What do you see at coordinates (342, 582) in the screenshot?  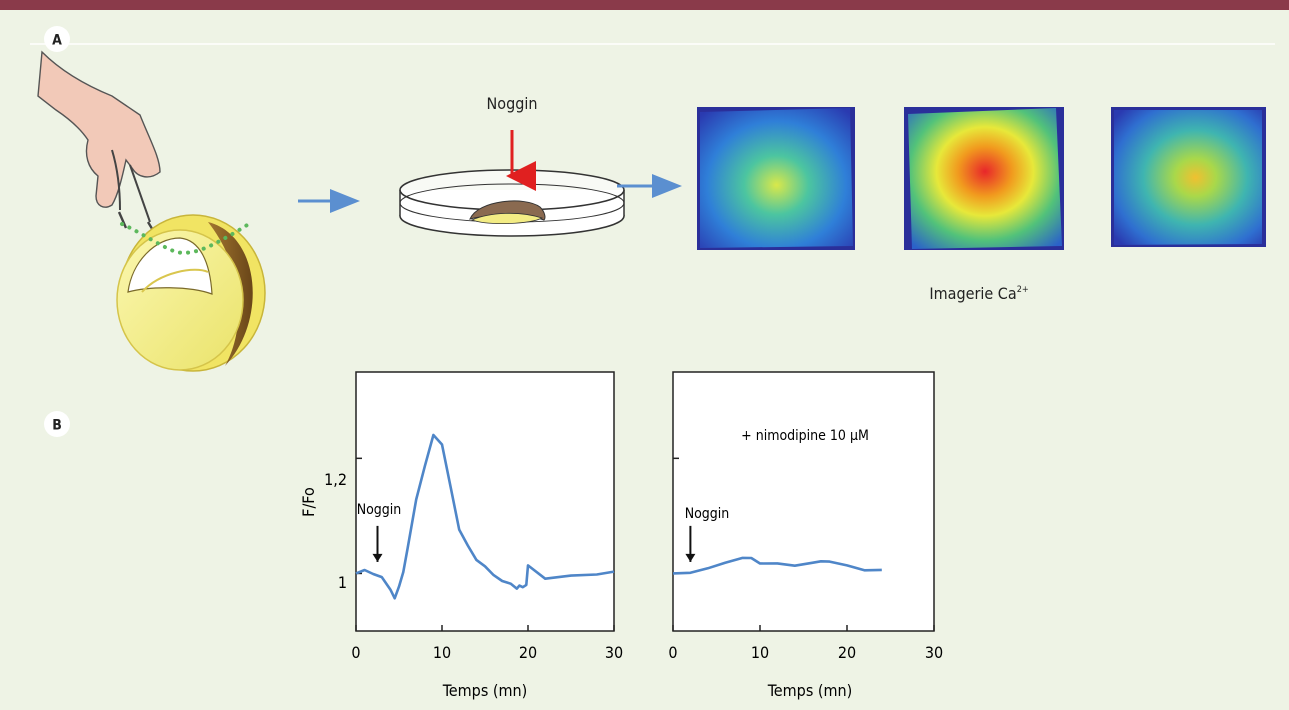 I see `chart-control-ytick-label-0: 1` at bounding box center [342, 582].